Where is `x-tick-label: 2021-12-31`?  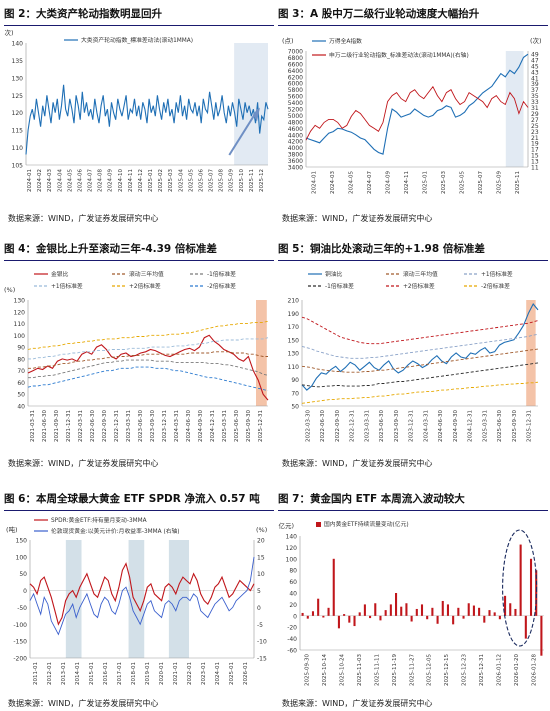 x-tick-label: 2021-12-31 is located at coordinates (69, 426).